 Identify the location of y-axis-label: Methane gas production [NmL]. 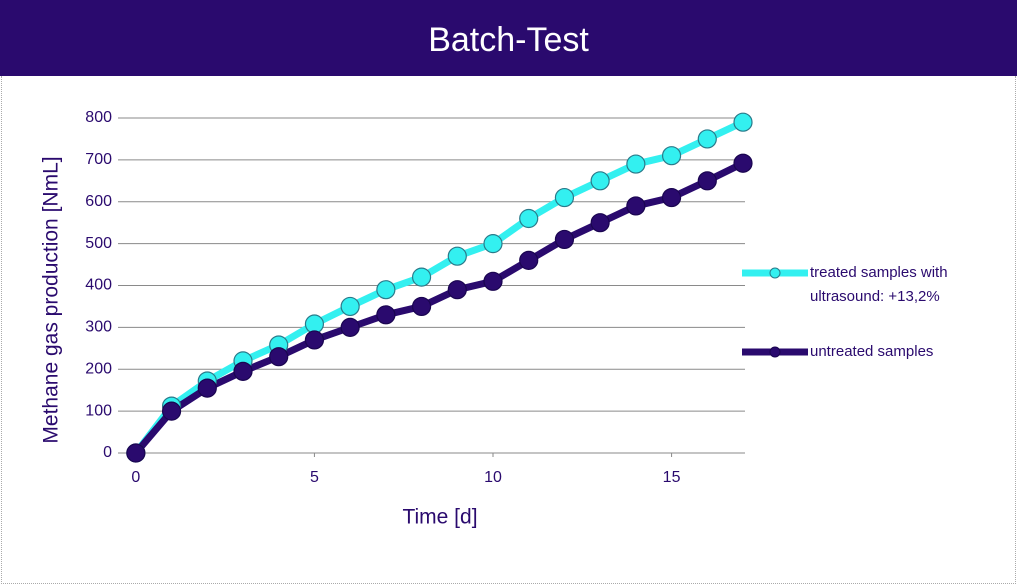
(51, 299).